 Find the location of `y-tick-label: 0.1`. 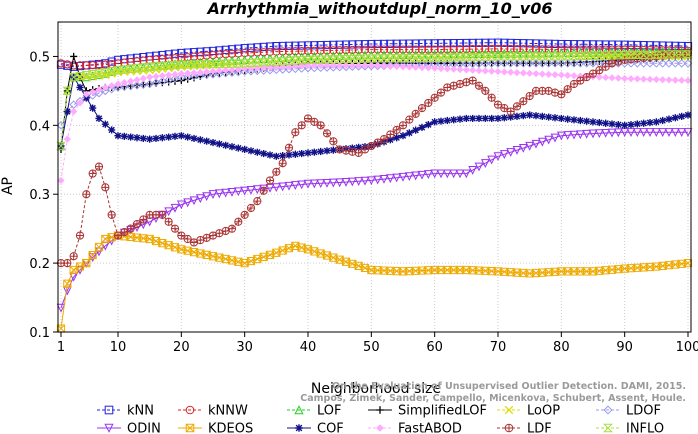

y-tick-label: 0.1 is located at coordinates (39, 333).